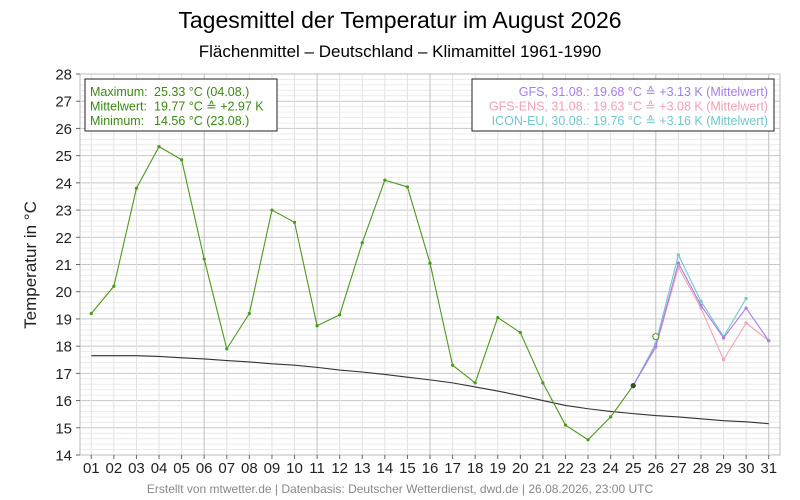 This screenshot has width=800, height=500. Describe the element at coordinates (294, 468) in the screenshot. I see `x-tick-label: 10` at that location.